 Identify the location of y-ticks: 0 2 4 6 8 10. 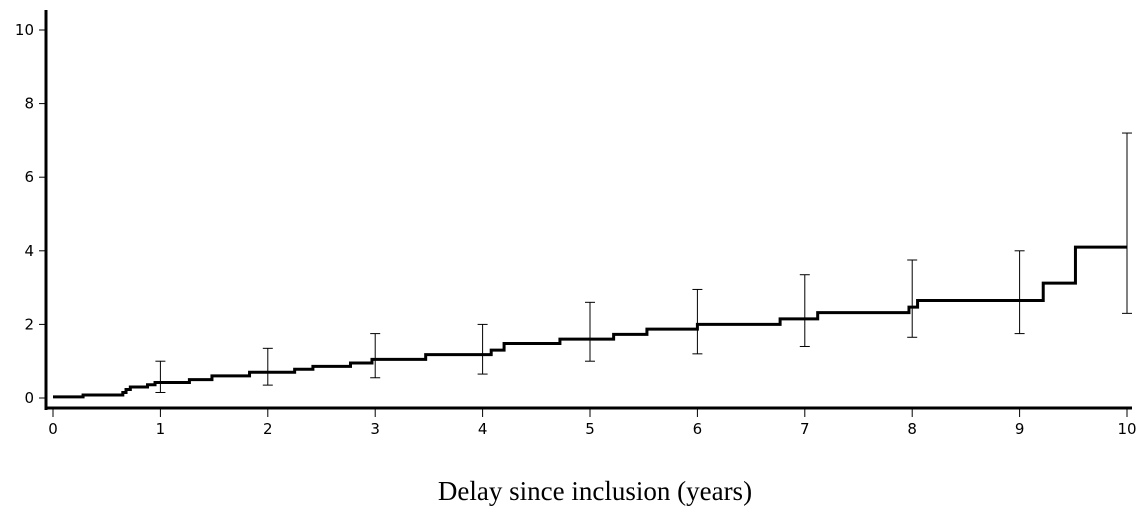
(30, 214).